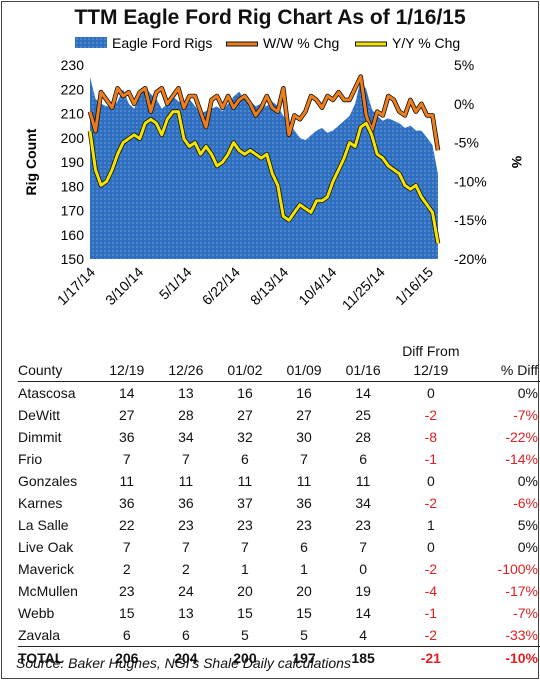  Describe the element at coordinates (175, 283) in the screenshot. I see `x-tick-label: 5/1/14` at that location.